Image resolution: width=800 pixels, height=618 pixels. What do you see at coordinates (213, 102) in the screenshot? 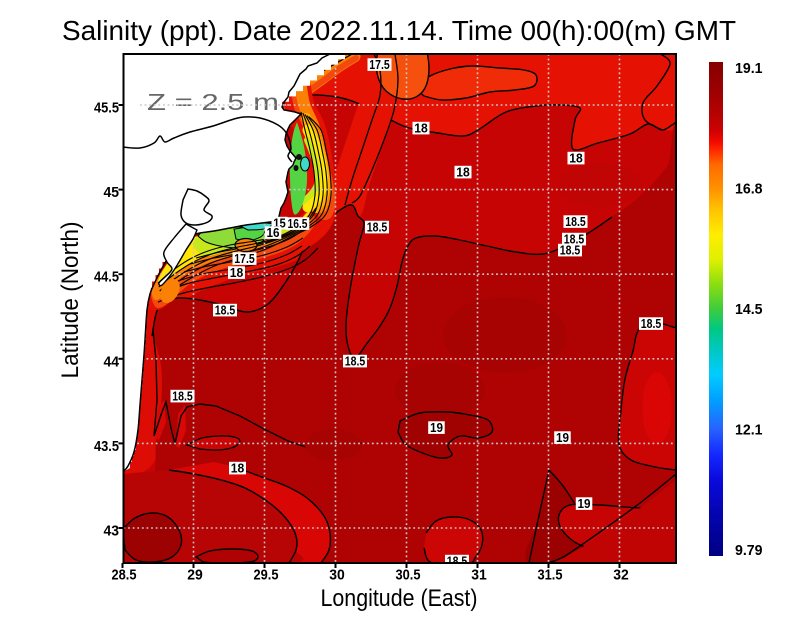
I see `svg-text: Z = 2.5 m` at bounding box center [213, 102].